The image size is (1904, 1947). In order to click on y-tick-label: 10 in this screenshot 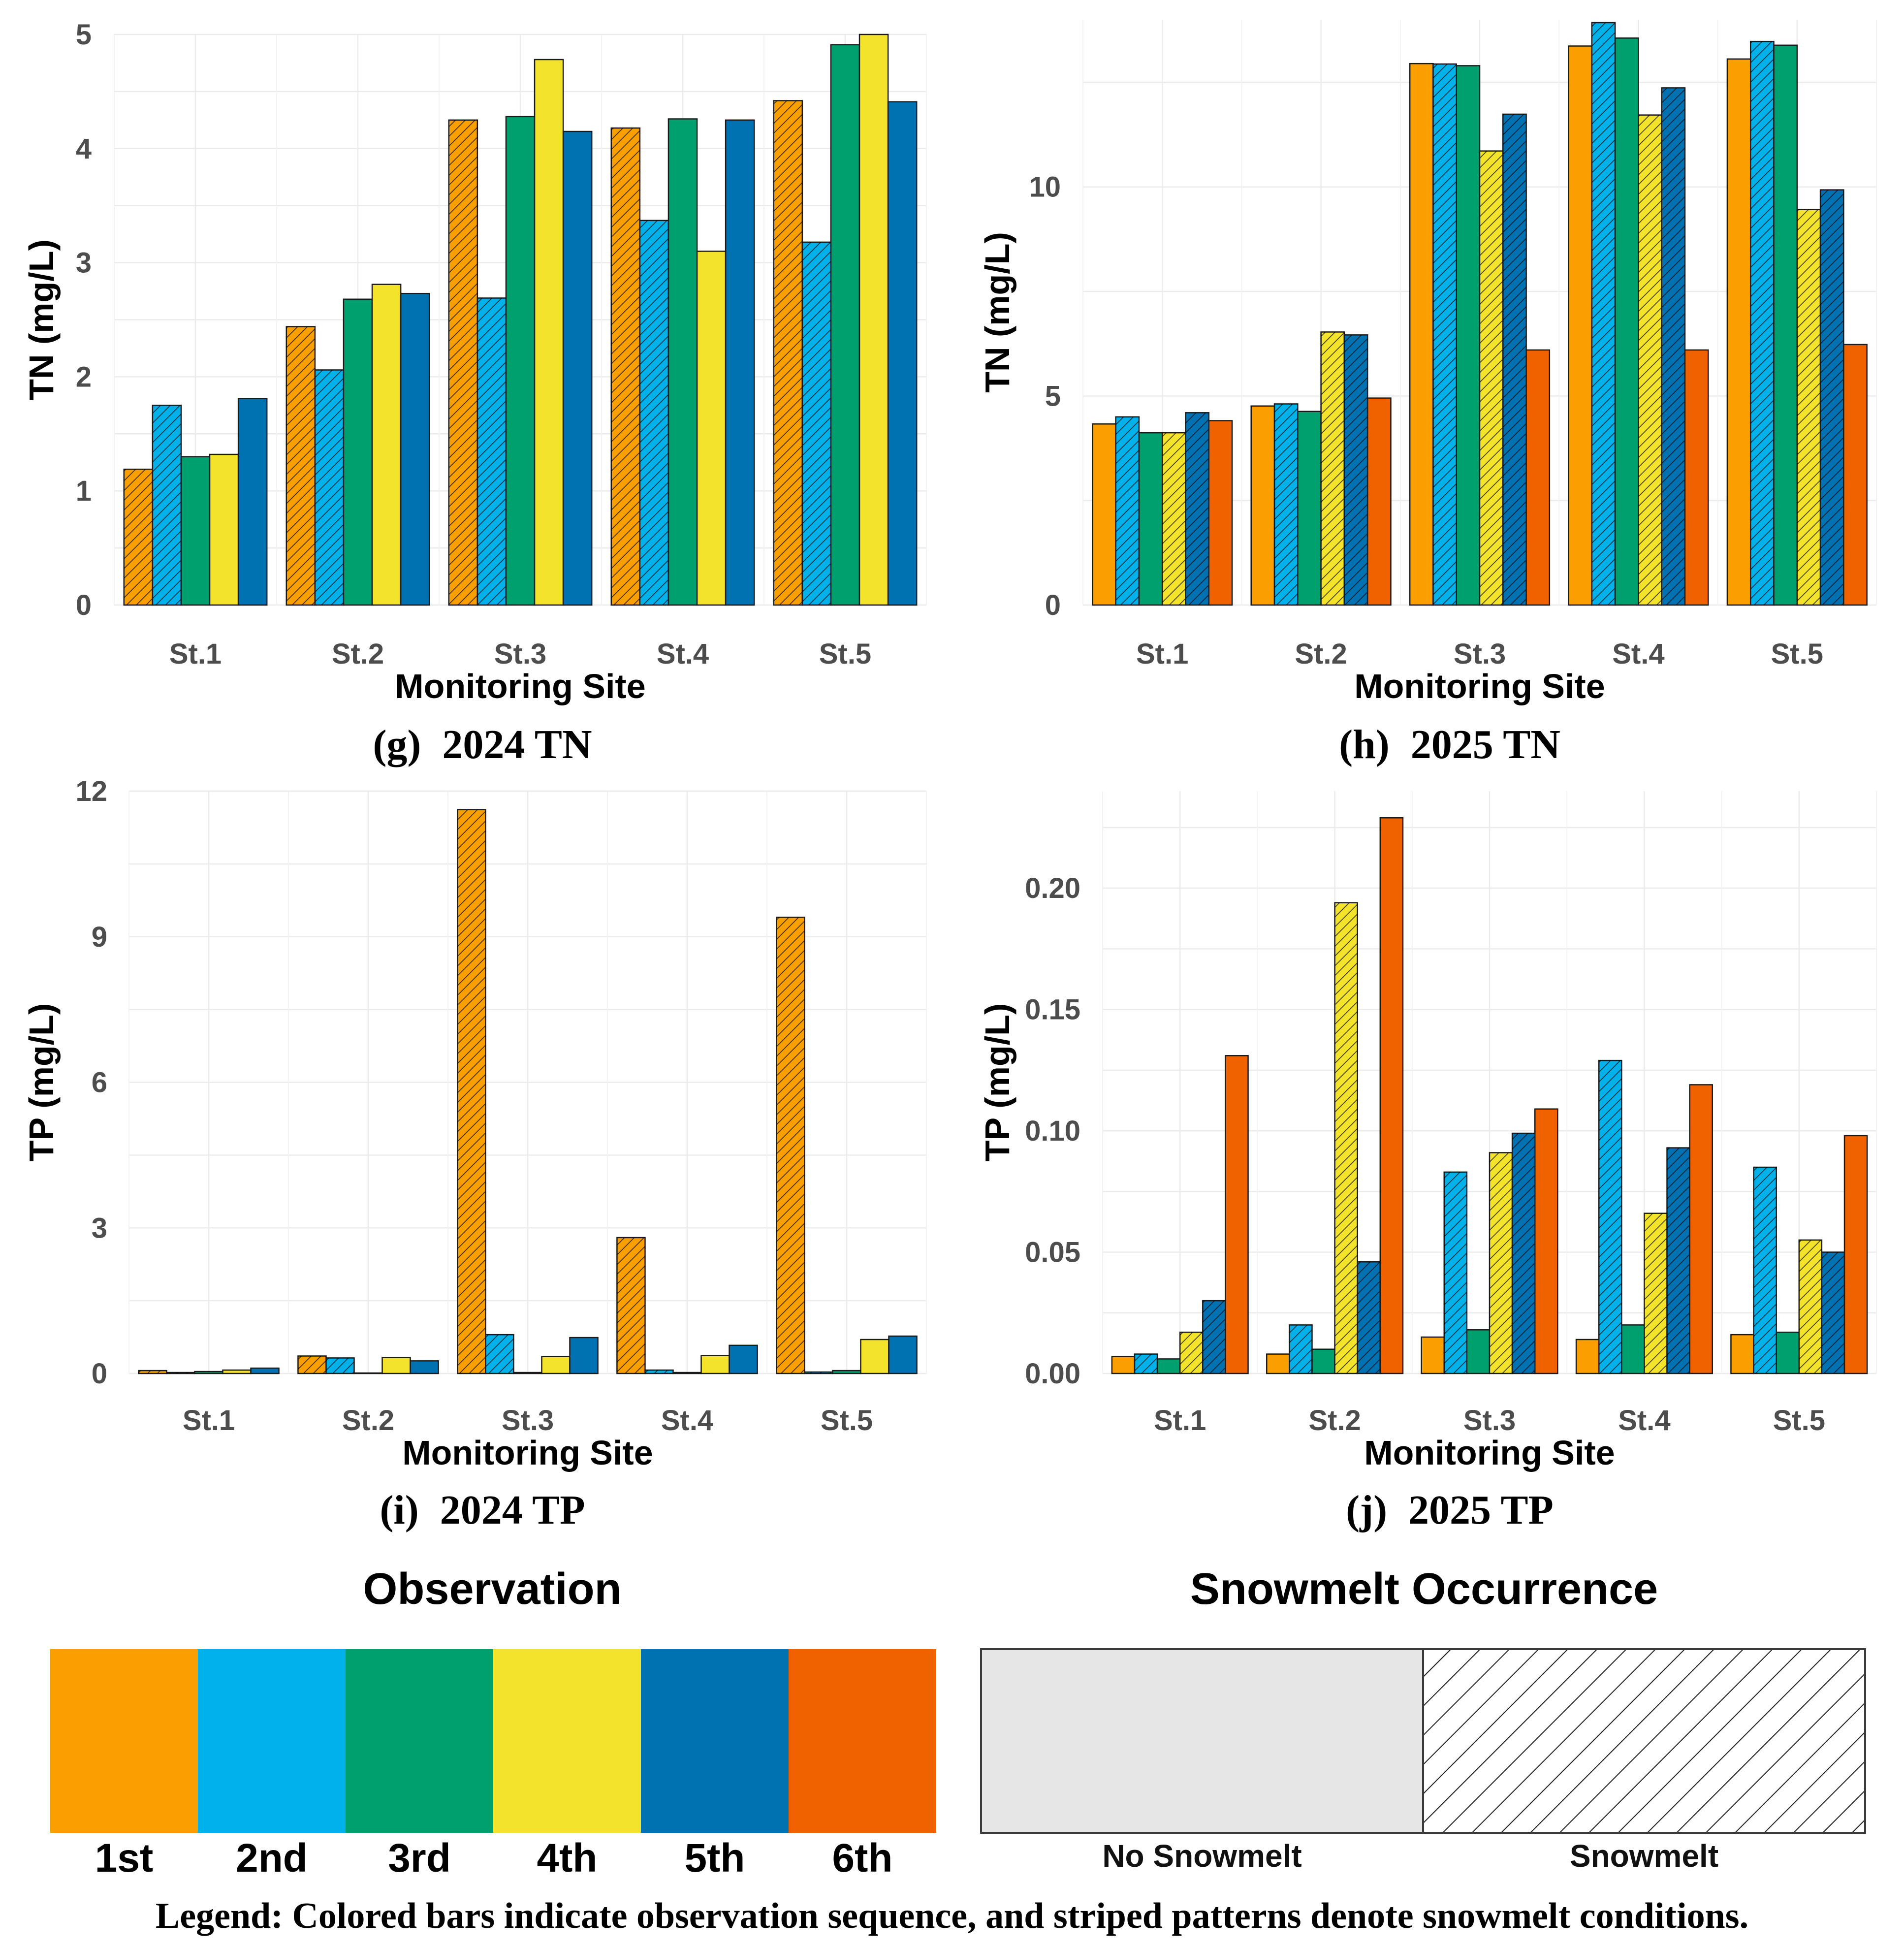, I will do `click(1045, 187)`.